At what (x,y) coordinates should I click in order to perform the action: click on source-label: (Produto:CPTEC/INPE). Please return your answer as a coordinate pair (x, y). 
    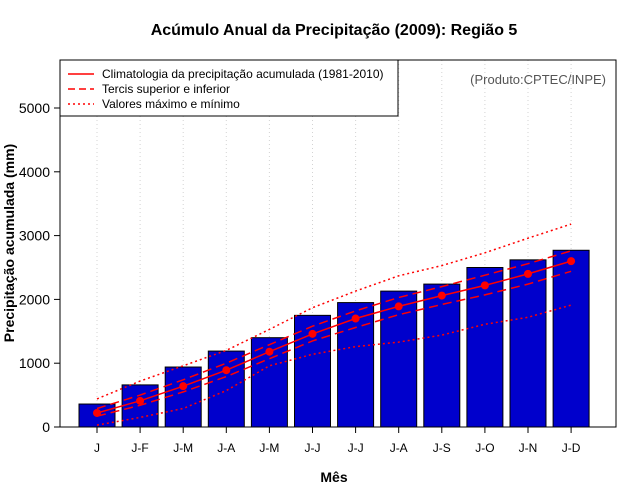
    Looking at the image, I should click on (538, 79).